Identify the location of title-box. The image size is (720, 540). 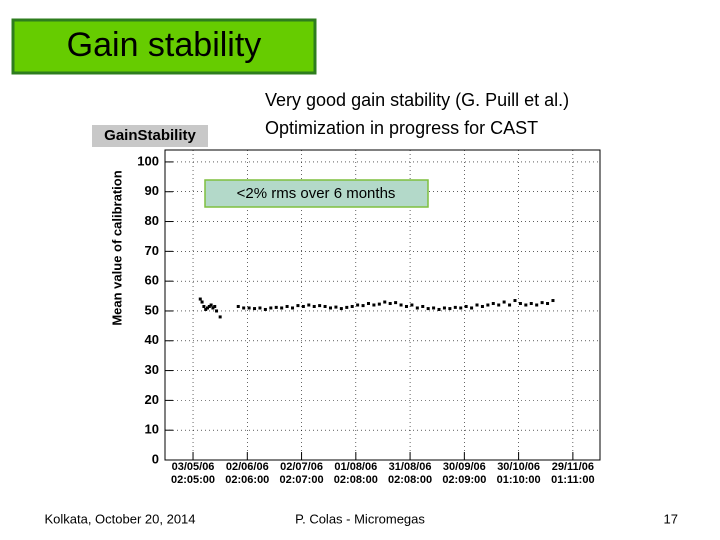
(164, 46).